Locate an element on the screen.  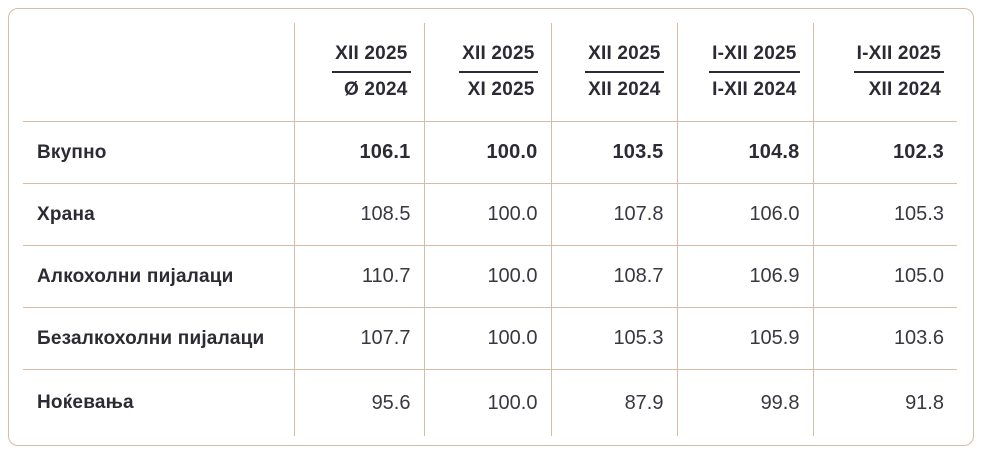
value-cell: 105.9 is located at coordinates (744, 338).